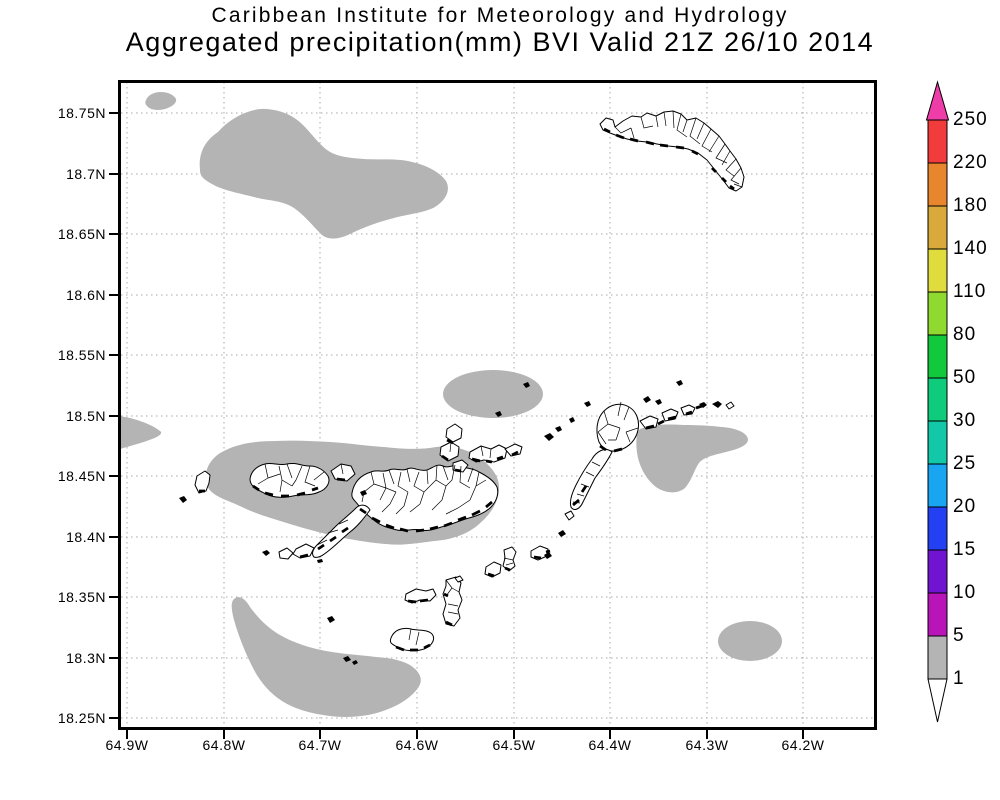 The image size is (1000, 800). Describe the element at coordinates (970, 248) in the screenshot. I see `colorbar-label: 140` at that location.